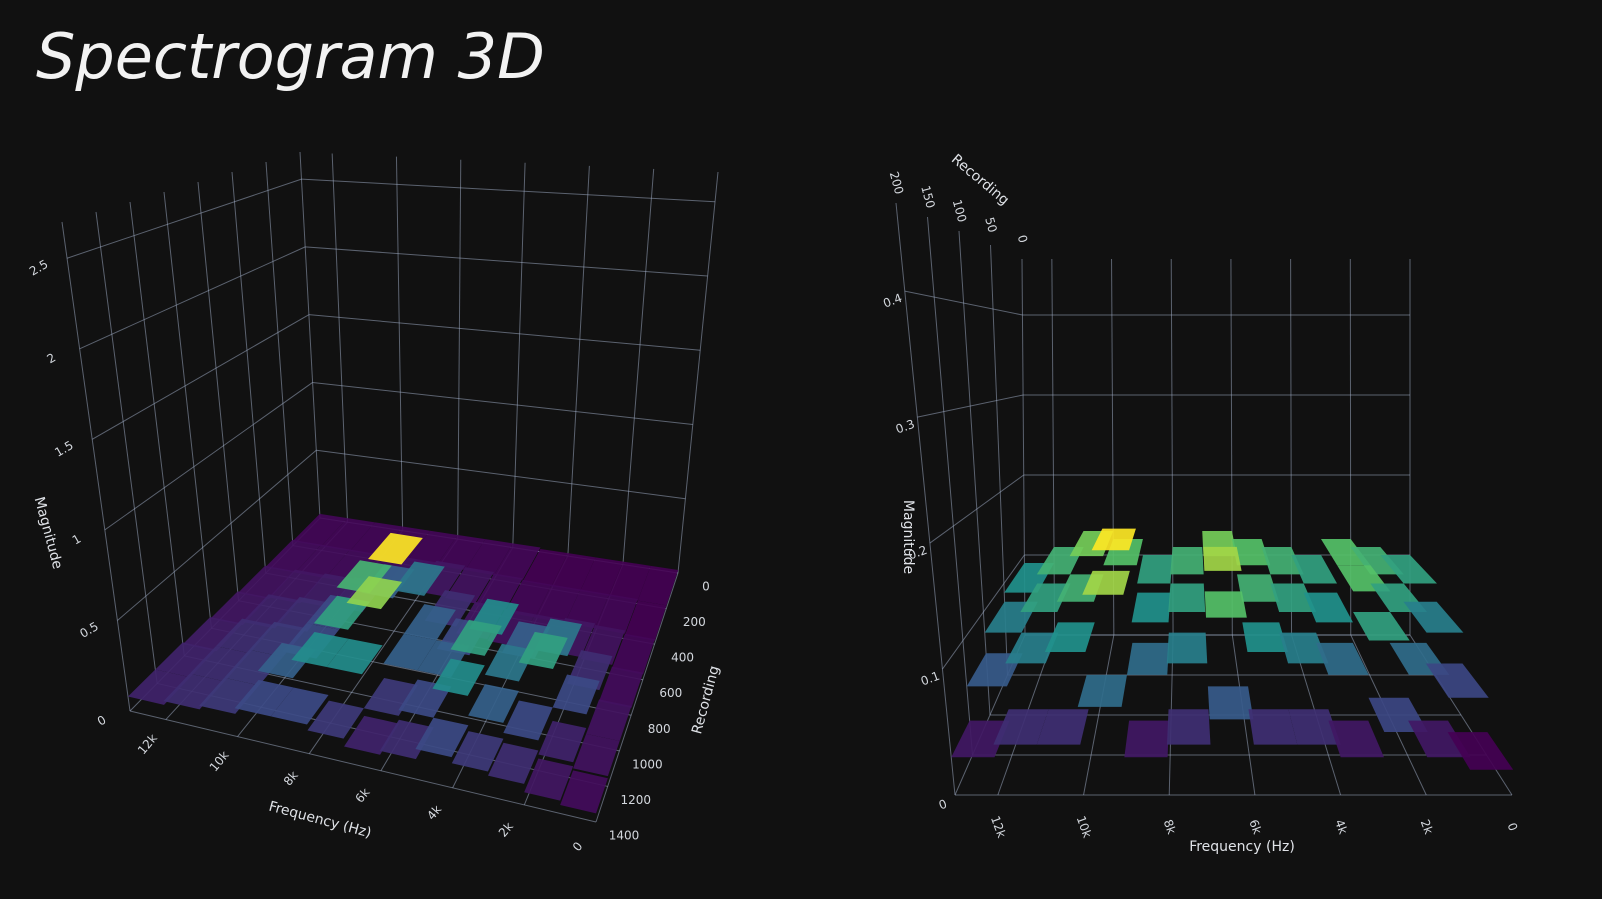 The image size is (1602, 899). What do you see at coordinates (670, 693) in the screenshot?
I see `y-tick-label: 600` at bounding box center [670, 693].